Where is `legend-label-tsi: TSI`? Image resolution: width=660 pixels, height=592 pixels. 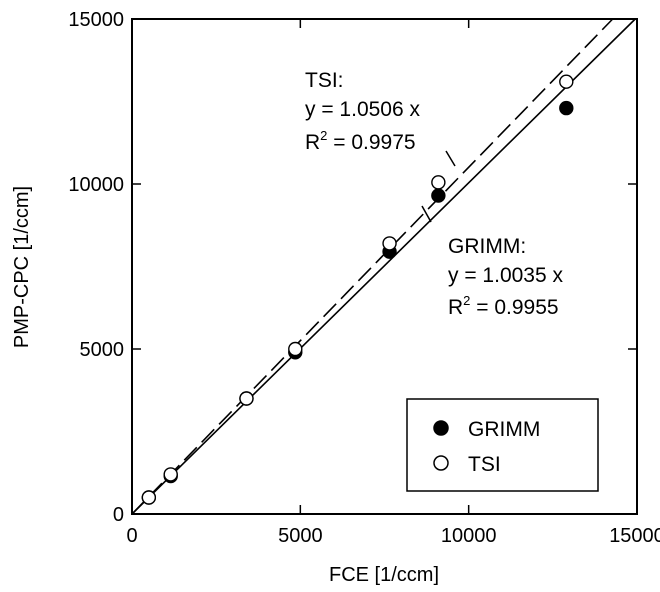 legend-label-tsi: TSI is located at coordinates (484, 464).